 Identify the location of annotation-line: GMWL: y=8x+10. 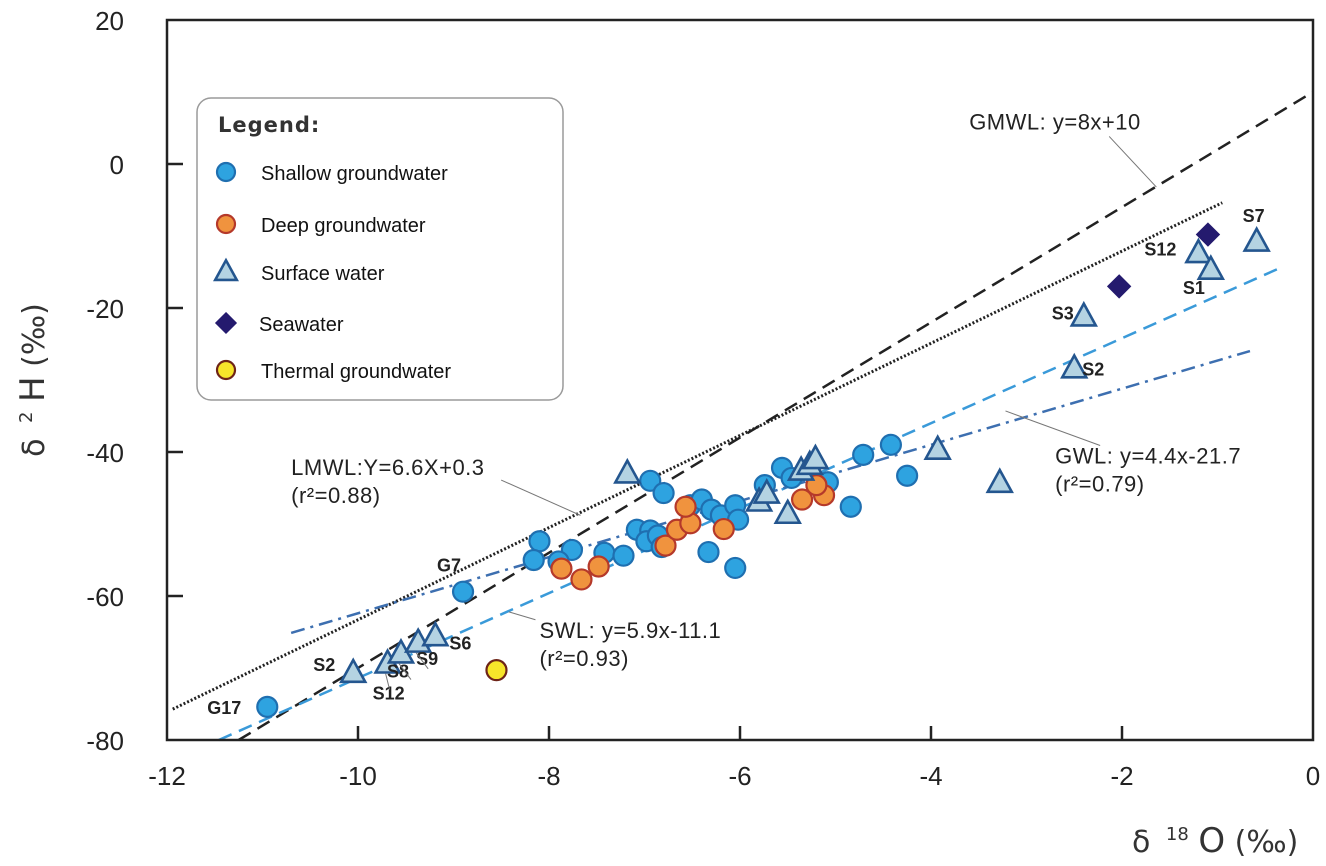
(1055, 121).